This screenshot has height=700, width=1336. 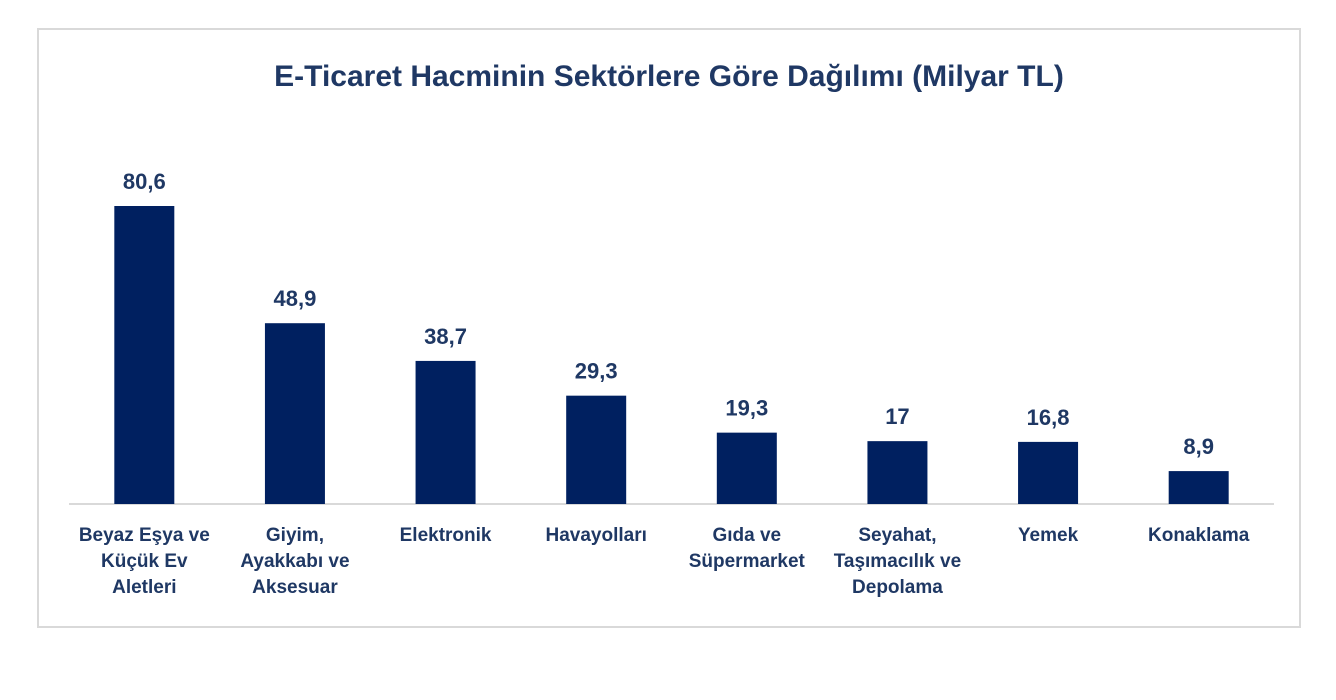 I want to click on category-label: Havayolları, so click(x=596, y=536).